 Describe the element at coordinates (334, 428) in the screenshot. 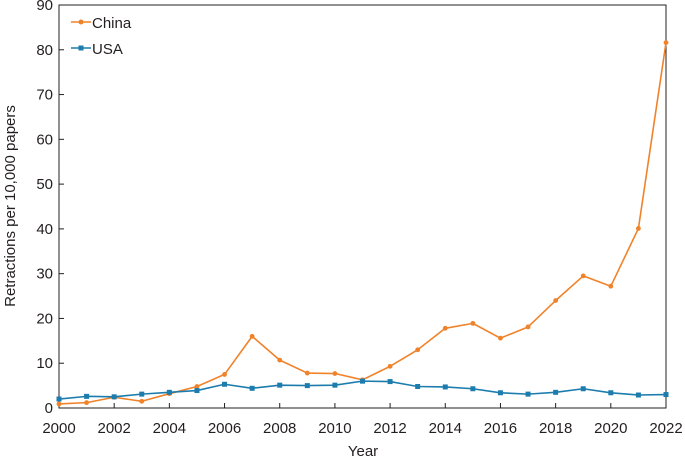

I see `x-tick-label: 2010` at that location.